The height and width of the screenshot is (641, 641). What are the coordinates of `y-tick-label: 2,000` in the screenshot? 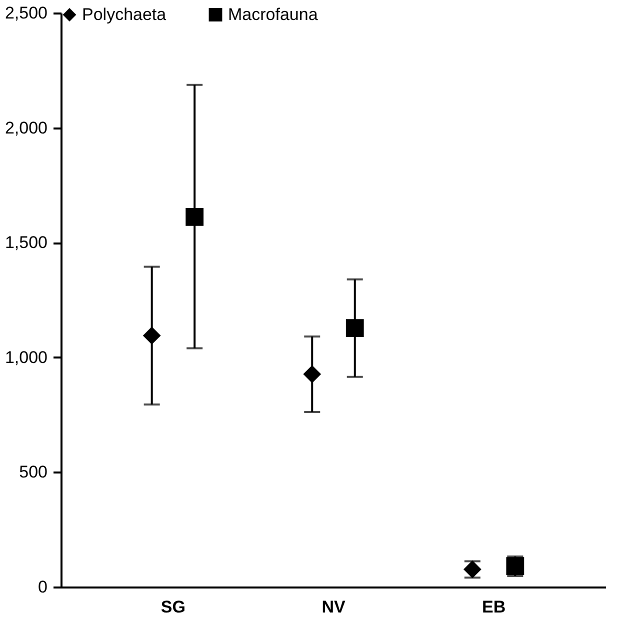 It's located at (26, 128).